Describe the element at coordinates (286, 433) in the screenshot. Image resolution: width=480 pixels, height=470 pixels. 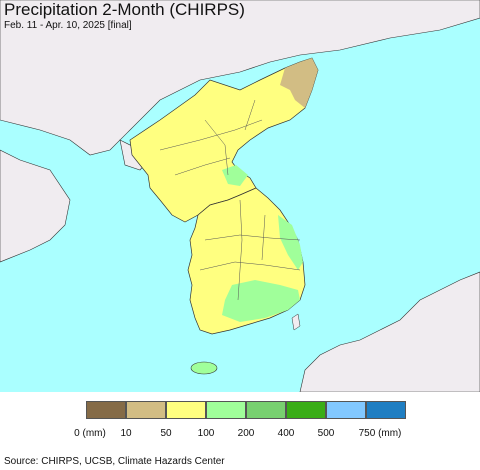
I see `legend-tick-label: 400` at that location.